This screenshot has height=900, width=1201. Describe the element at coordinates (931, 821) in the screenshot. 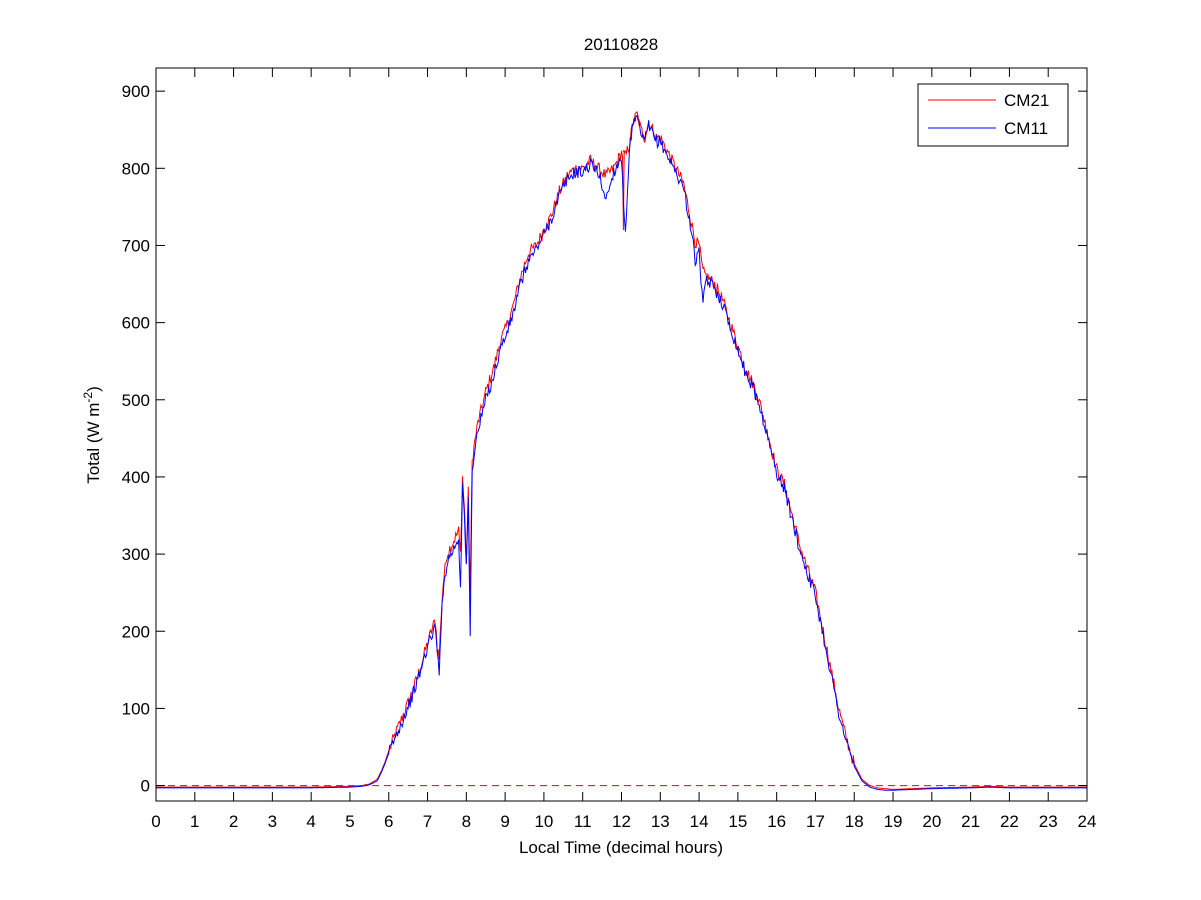

I see `x-tick-label: 20` at that location.